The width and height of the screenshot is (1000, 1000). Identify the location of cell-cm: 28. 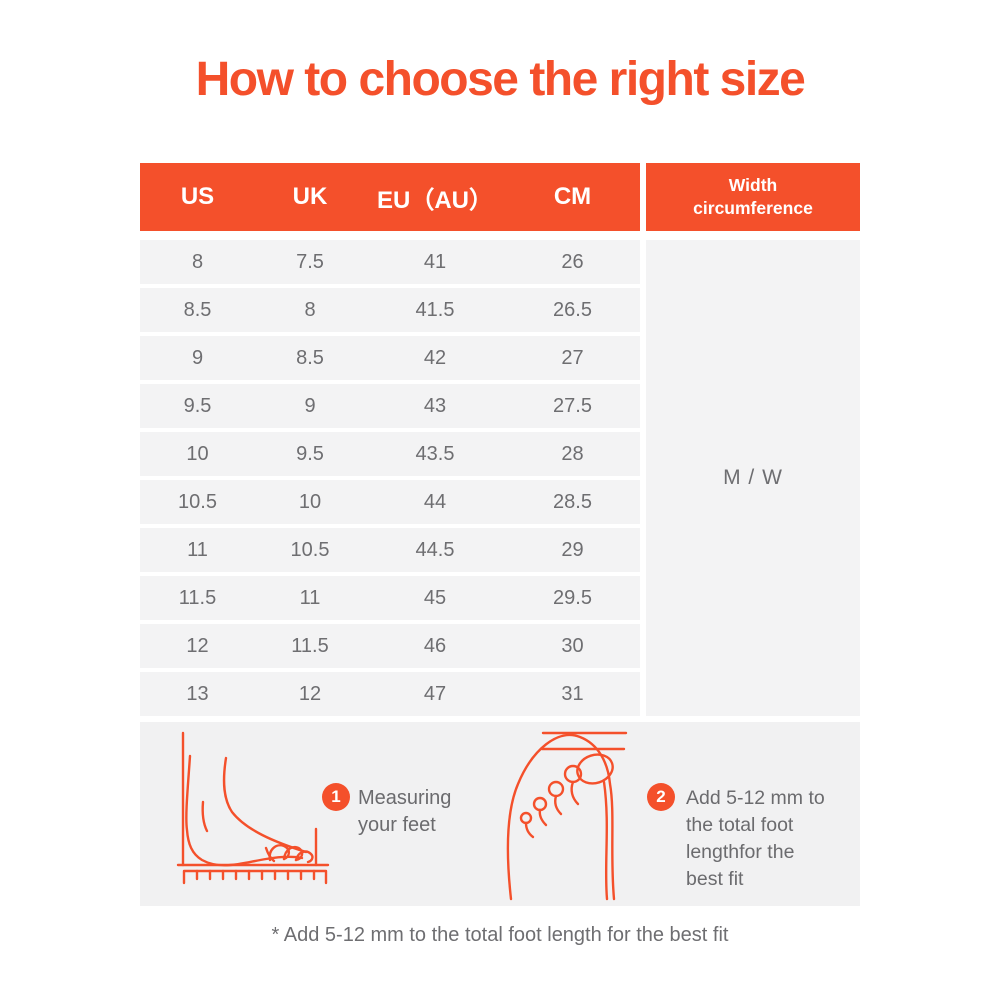
(572, 453).